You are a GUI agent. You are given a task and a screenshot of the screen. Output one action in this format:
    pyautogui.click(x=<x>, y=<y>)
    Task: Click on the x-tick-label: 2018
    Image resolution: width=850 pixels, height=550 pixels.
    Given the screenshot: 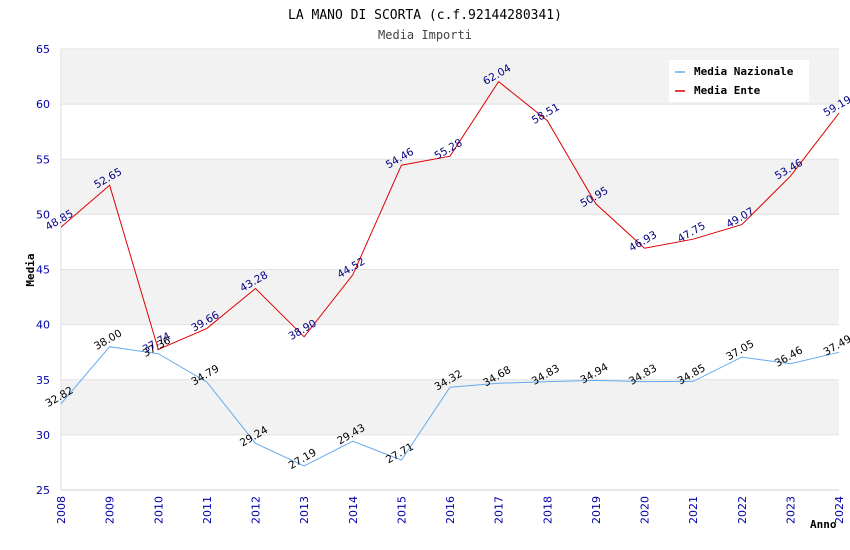 What is the action you would take?
    pyautogui.click(x=547, y=510)
    